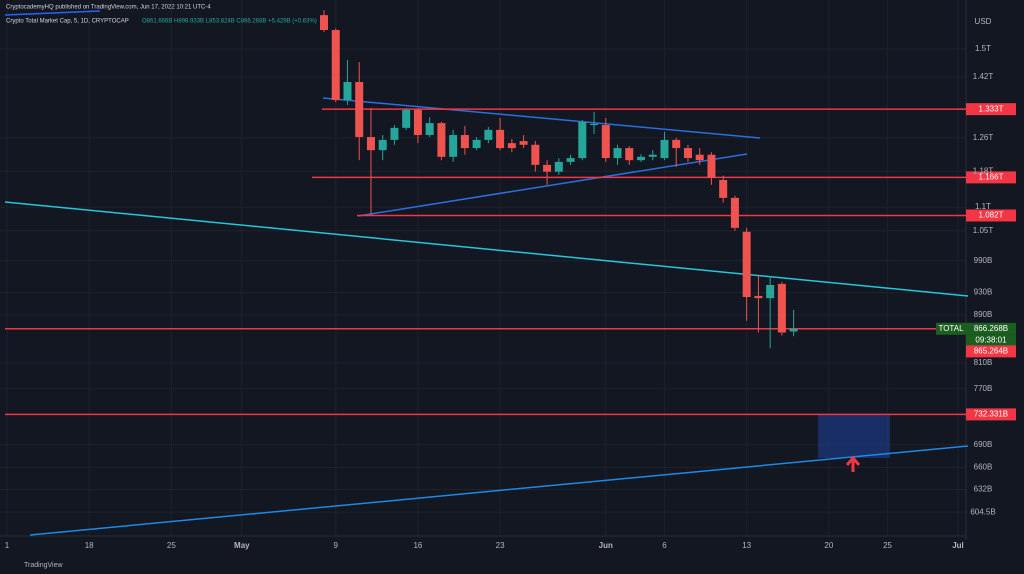  What do you see at coordinates (983, 292) in the screenshot?
I see `y-tick-label: 930B` at bounding box center [983, 292].